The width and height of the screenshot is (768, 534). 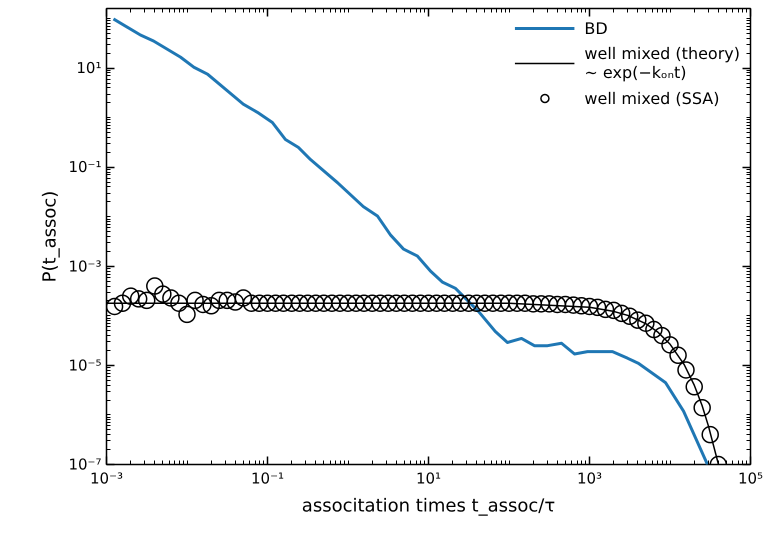 What do you see at coordinates (652, 98) in the screenshot?
I see `legend-label: well mixed (SSA)` at bounding box center [652, 98].